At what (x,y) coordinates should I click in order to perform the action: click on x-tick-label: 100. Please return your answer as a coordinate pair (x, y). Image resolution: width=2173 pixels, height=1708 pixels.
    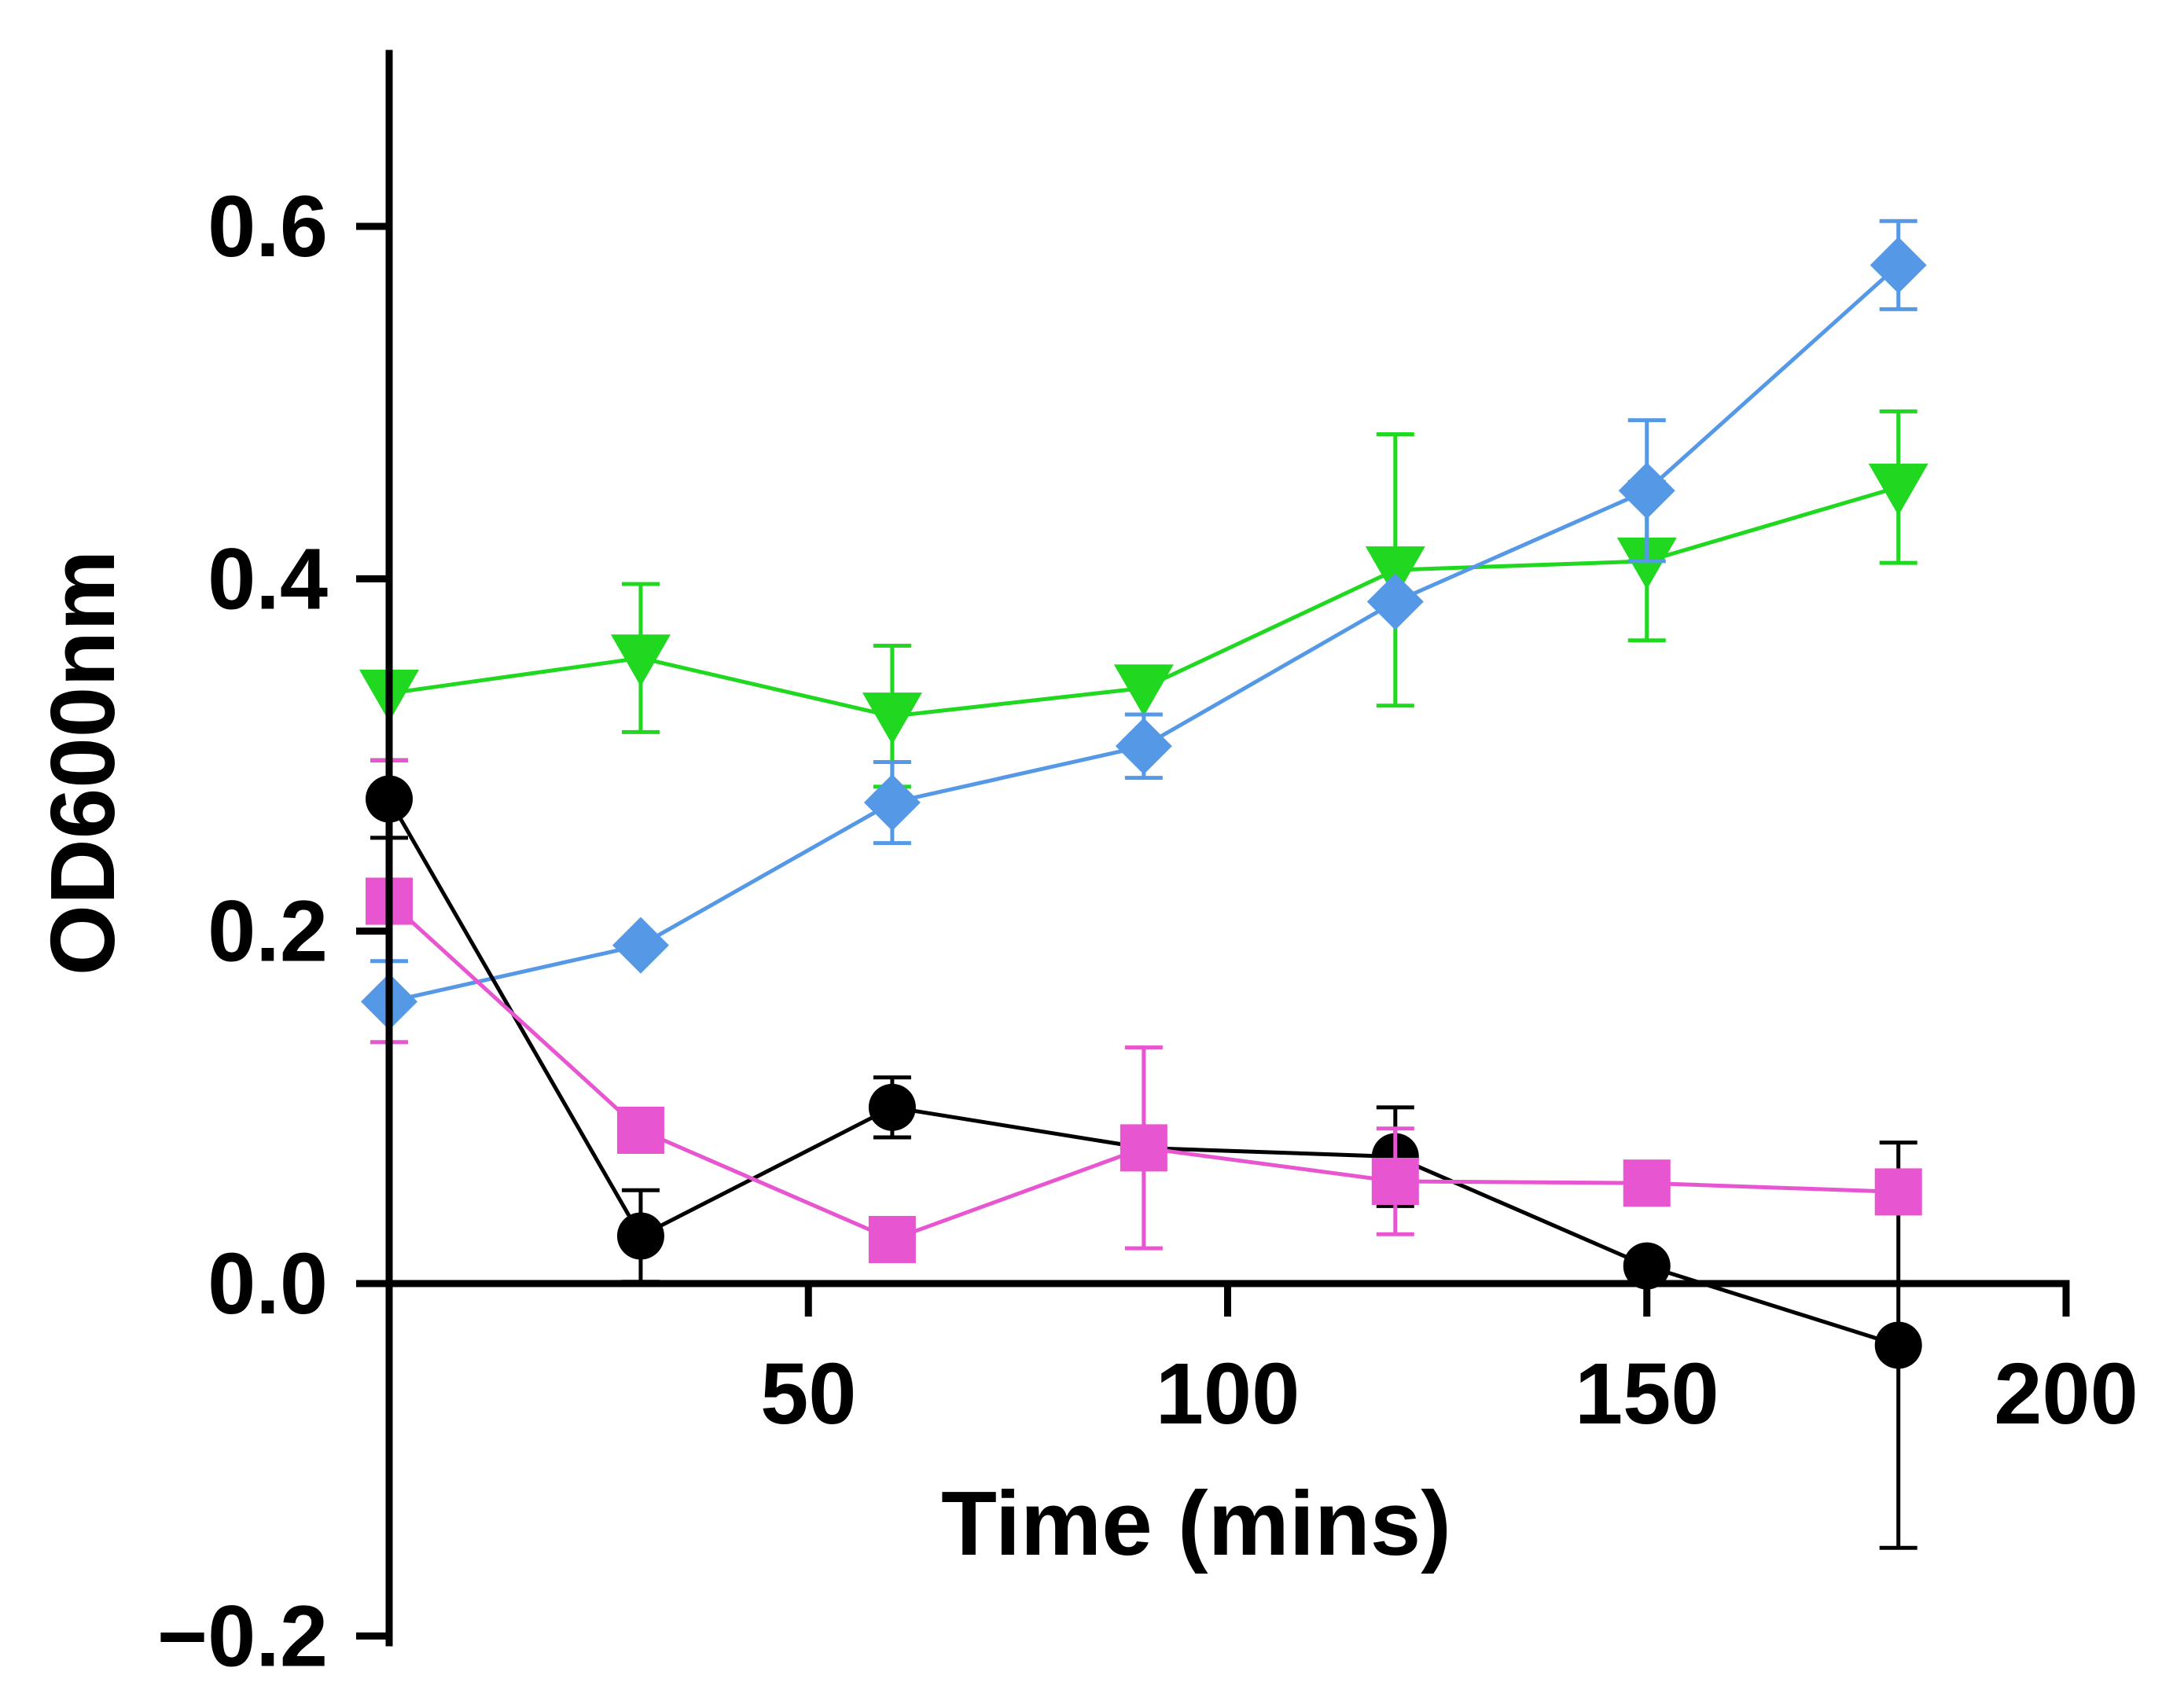
    Looking at the image, I should click on (1228, 1394).